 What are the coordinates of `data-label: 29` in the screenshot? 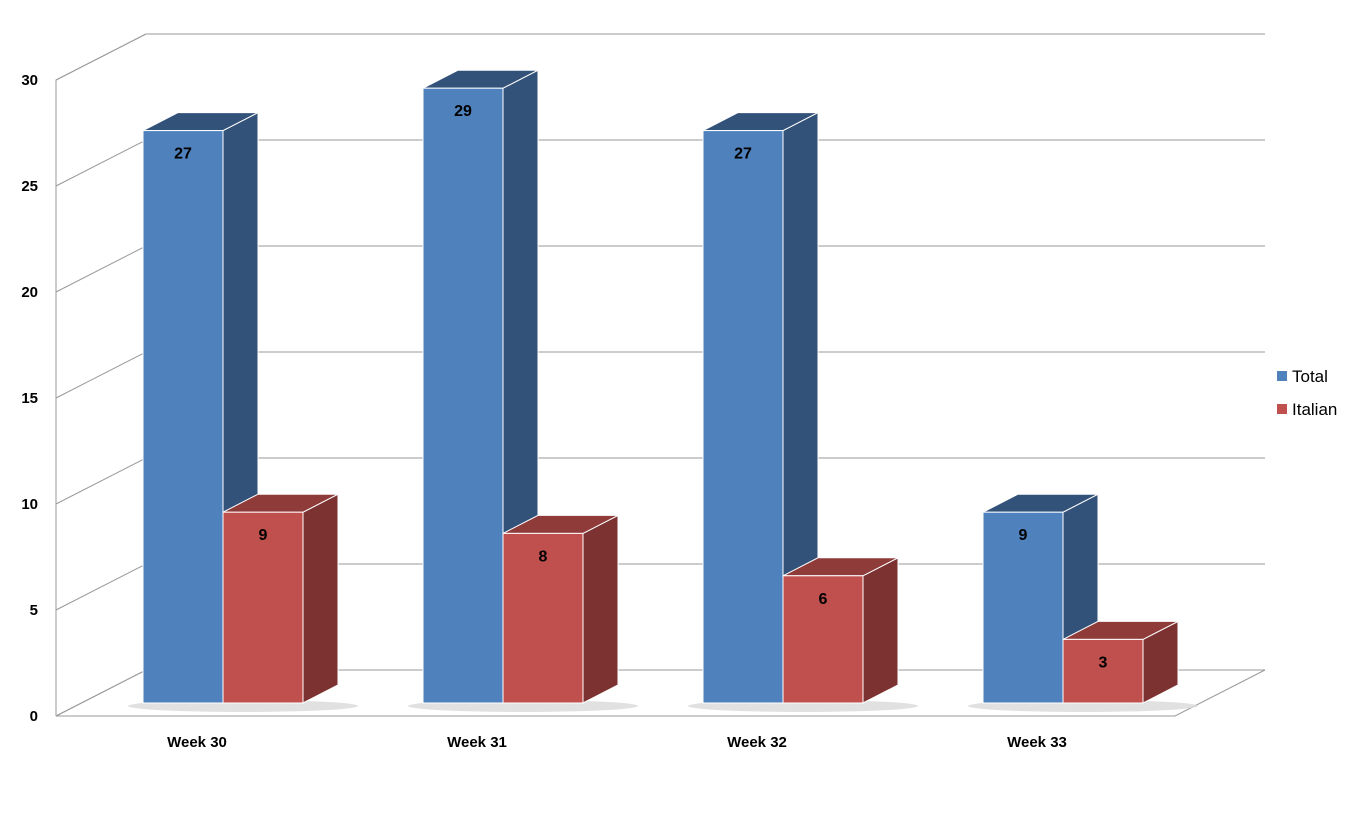 It's located at (463, 111).